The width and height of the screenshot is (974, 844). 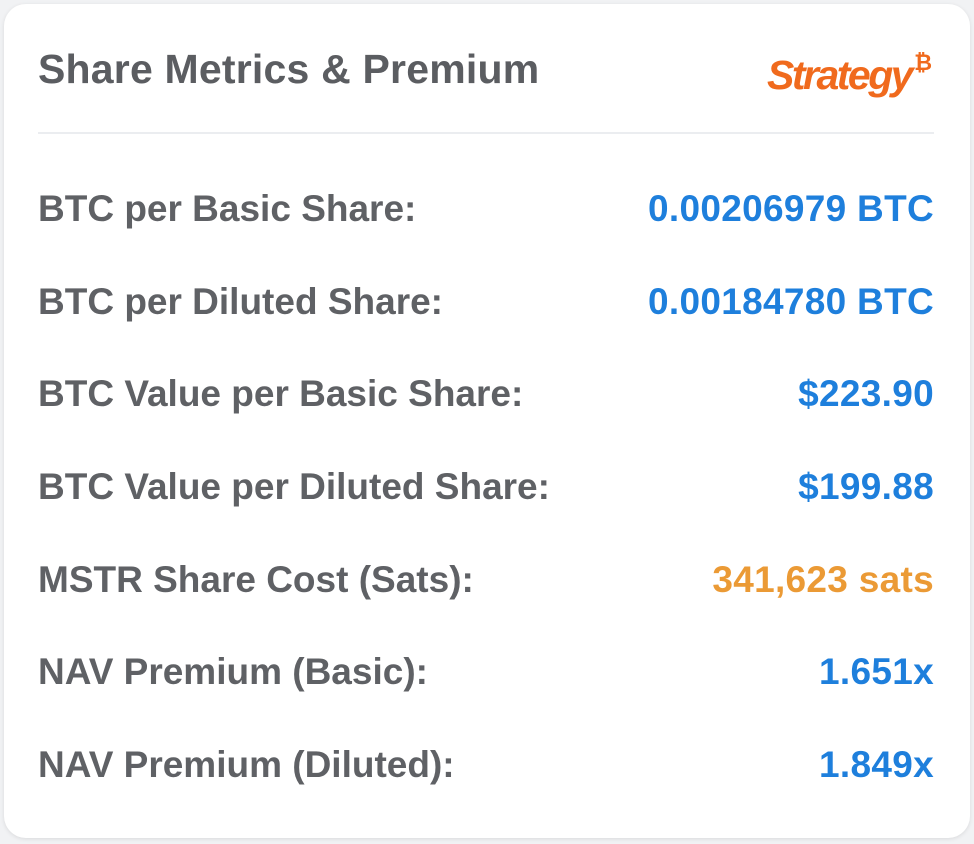 I want to click on metric-value: 1.849x, so click(x=876, y=765).